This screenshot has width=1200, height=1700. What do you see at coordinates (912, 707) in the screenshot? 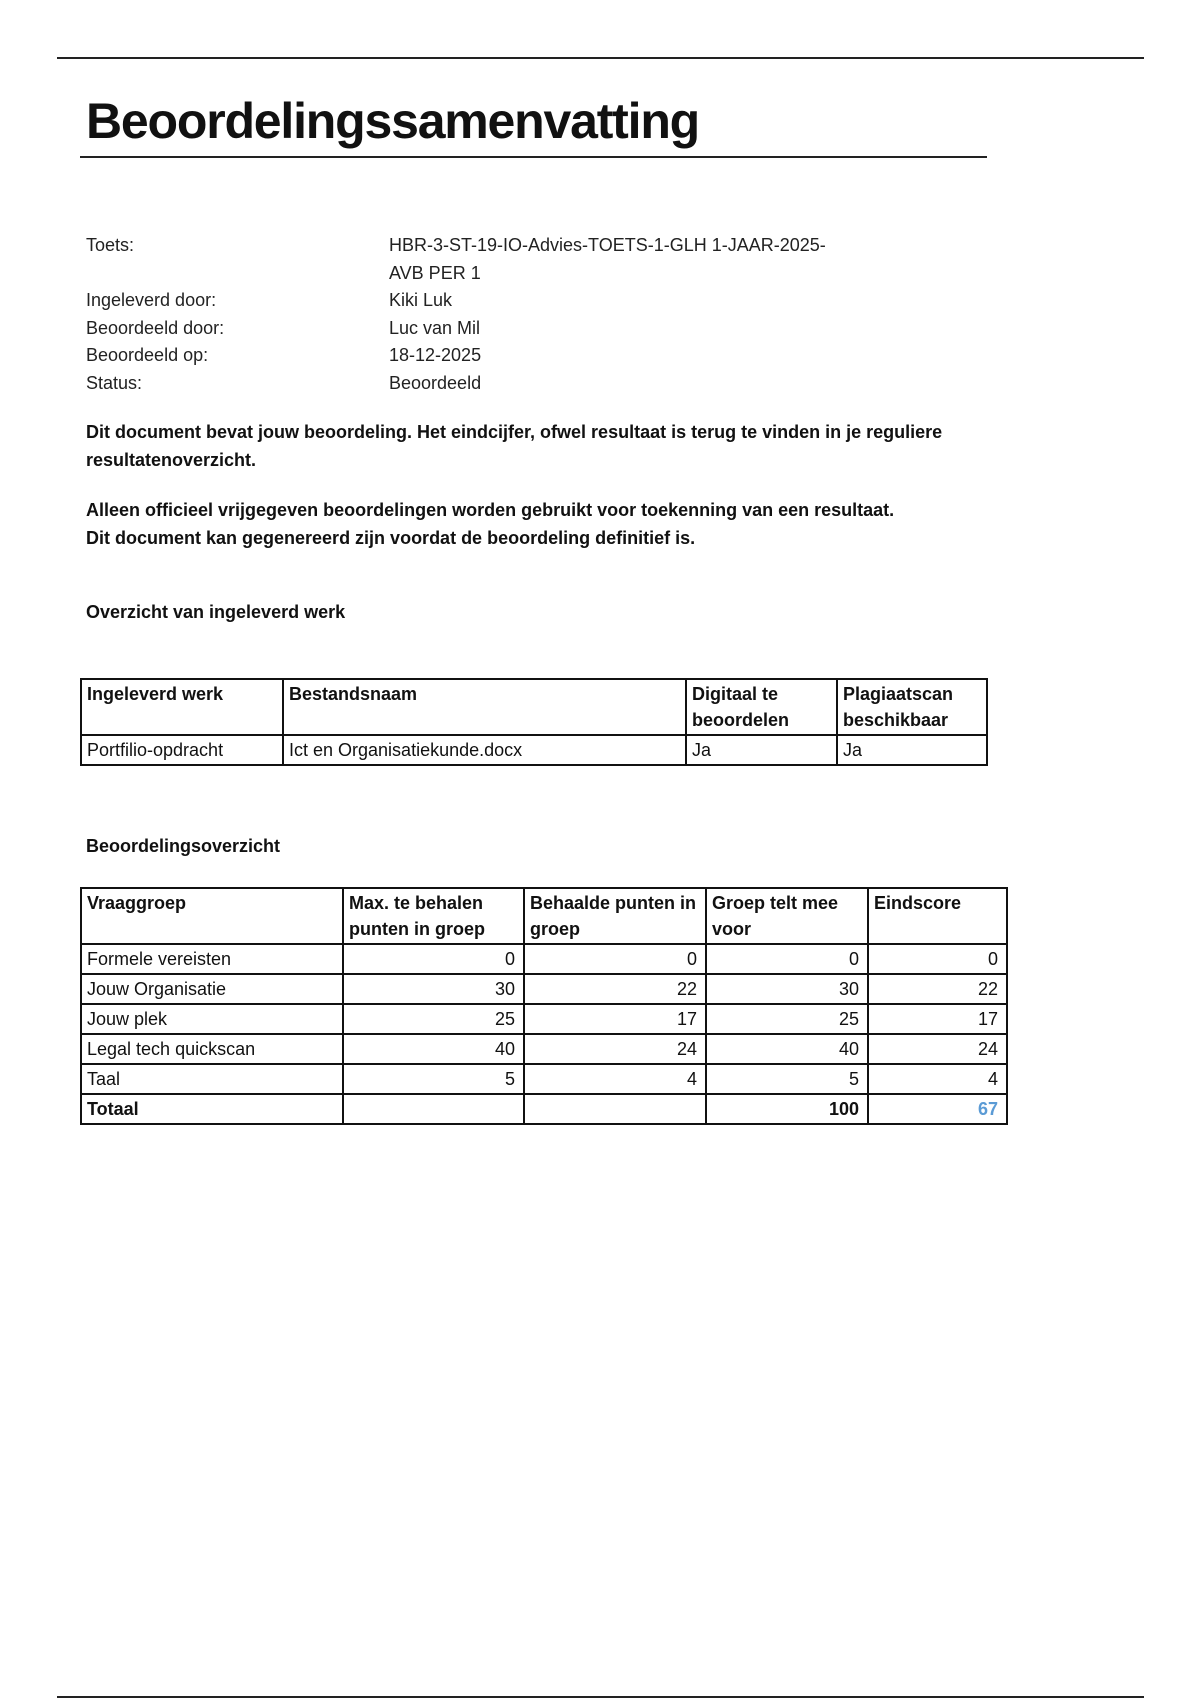
I see `col-header: Plagiaatscan beschikbaar` at bounding box center [912, 707].